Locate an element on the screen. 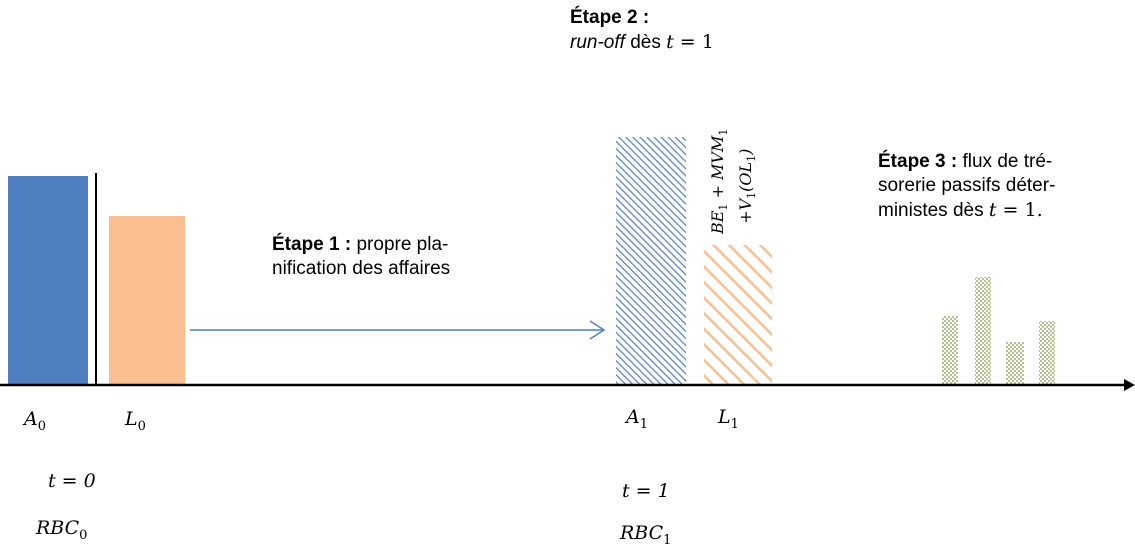  step1-title: Étape 1 : is located at coordinates (312, 244).